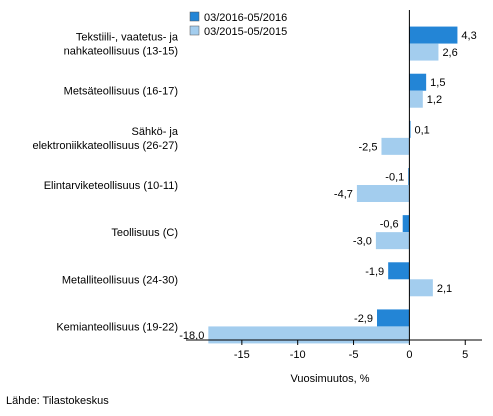 This screenshot has width=493, height=416. Describe the element at coordinates (343, 195) in the screenshot. I see `data-label-previous-3: -4,7` at that location.